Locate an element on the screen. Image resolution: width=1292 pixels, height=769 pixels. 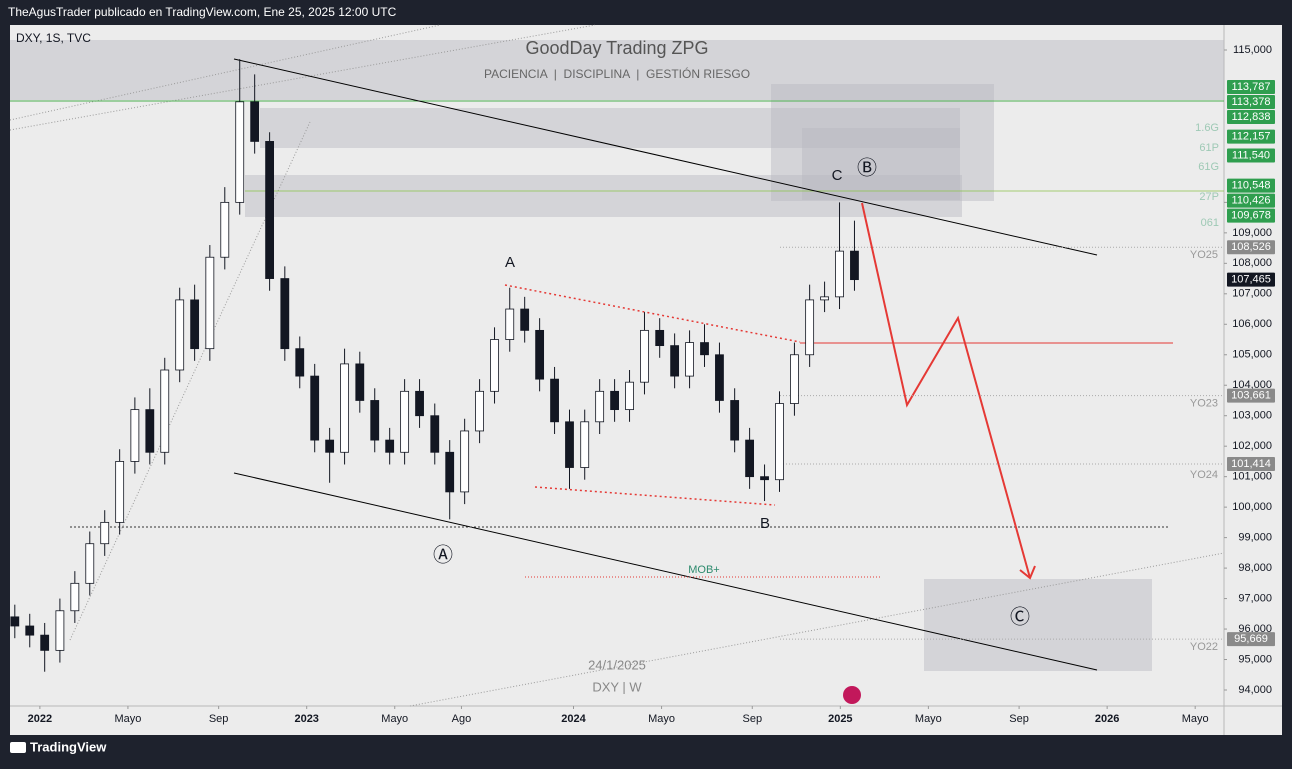
y-tick-label: 98,000 is located at coordinates (1255, 568).